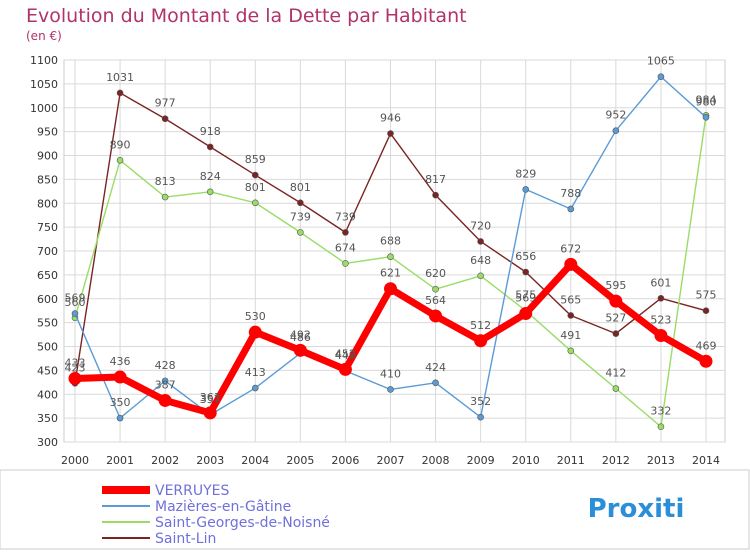 This screenshot has height=554, width=750. What do you see at coordinates (660, 320) in the screenshot?
I see `data-label: 523` at bounding box center [660, 320].